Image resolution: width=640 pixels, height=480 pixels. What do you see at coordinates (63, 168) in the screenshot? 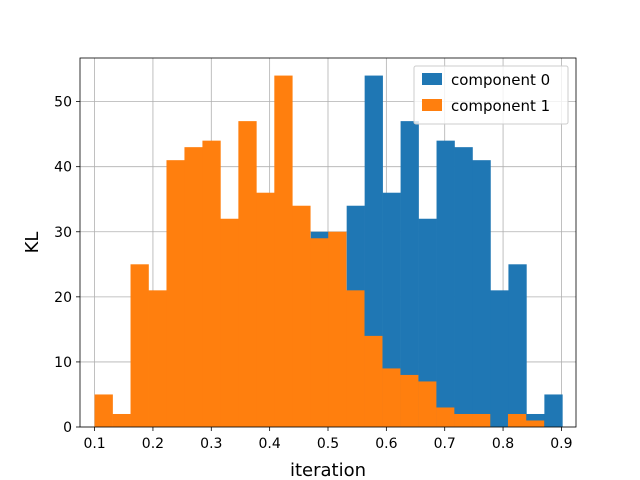
I see `y-tick-label: 40` at bounding box center [63, 168].